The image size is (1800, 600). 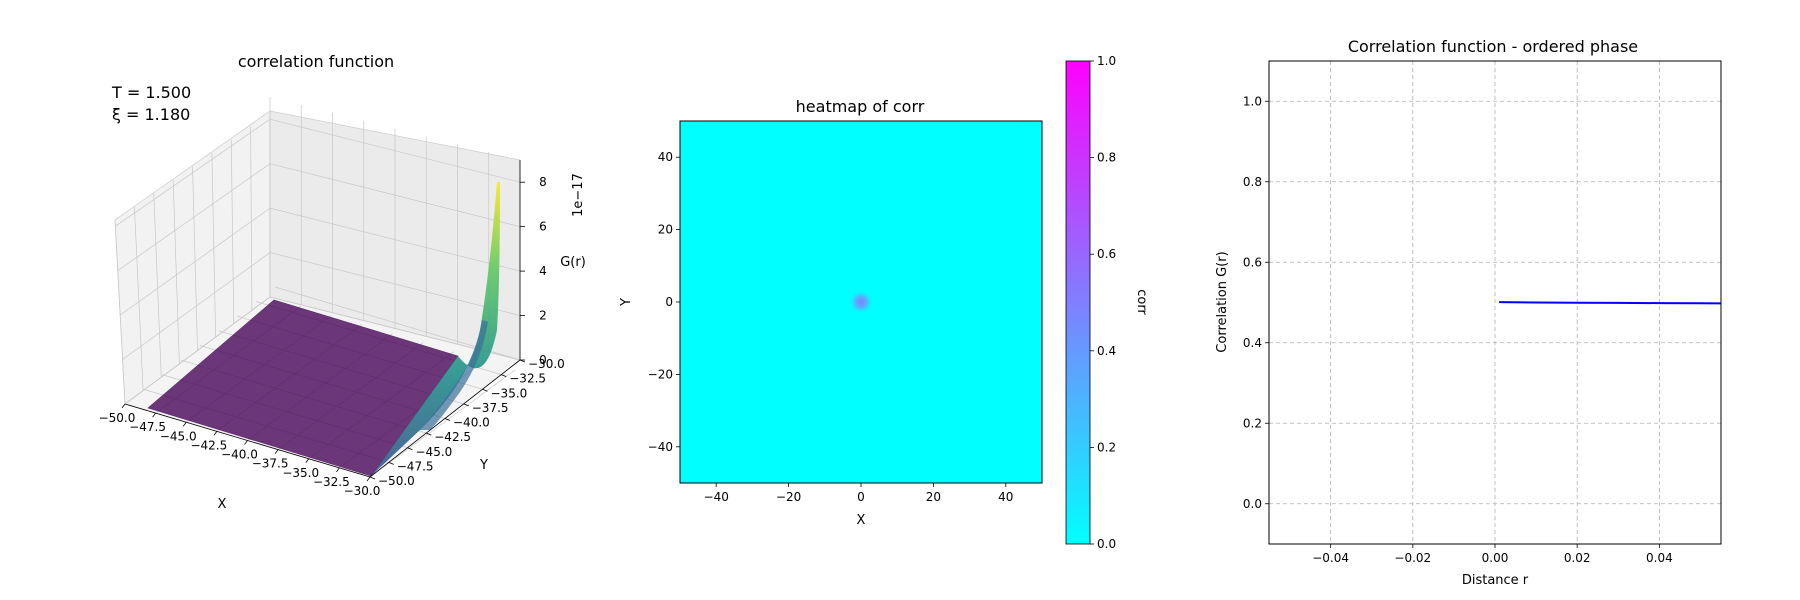 What do you see at coordinates (660, 447) in the screenshot?
I see `heatmap-y-tick-label: −40` at bounding box center [660, 447].